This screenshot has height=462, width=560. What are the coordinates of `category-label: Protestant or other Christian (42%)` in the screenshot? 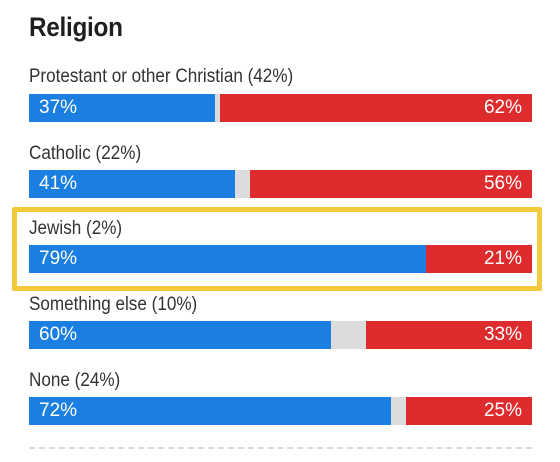 It's located at (161, 76).